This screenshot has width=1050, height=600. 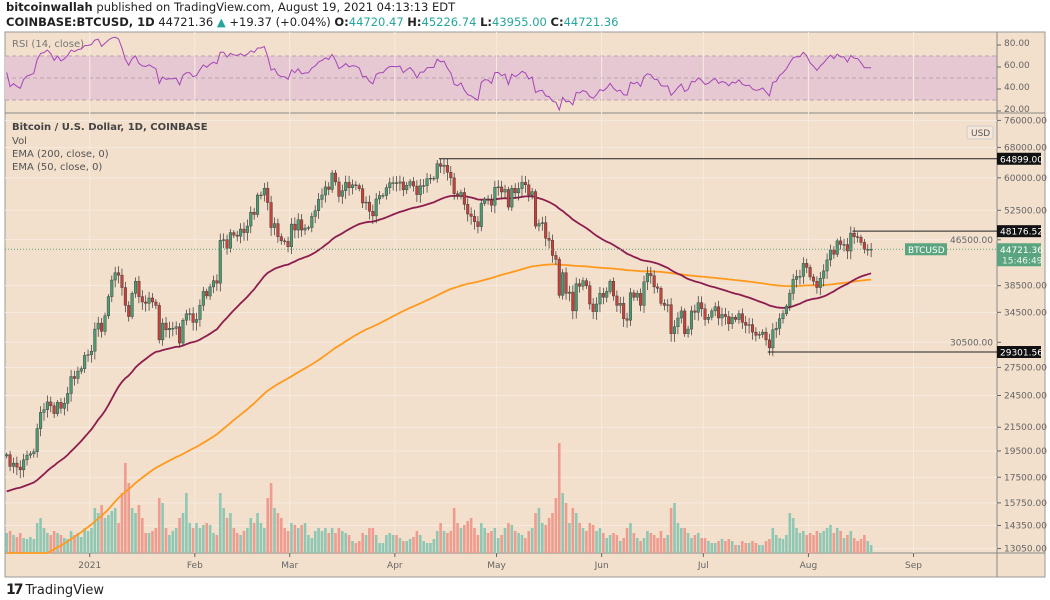 I want to click on high-label: H:, so click(x=414, y=22).